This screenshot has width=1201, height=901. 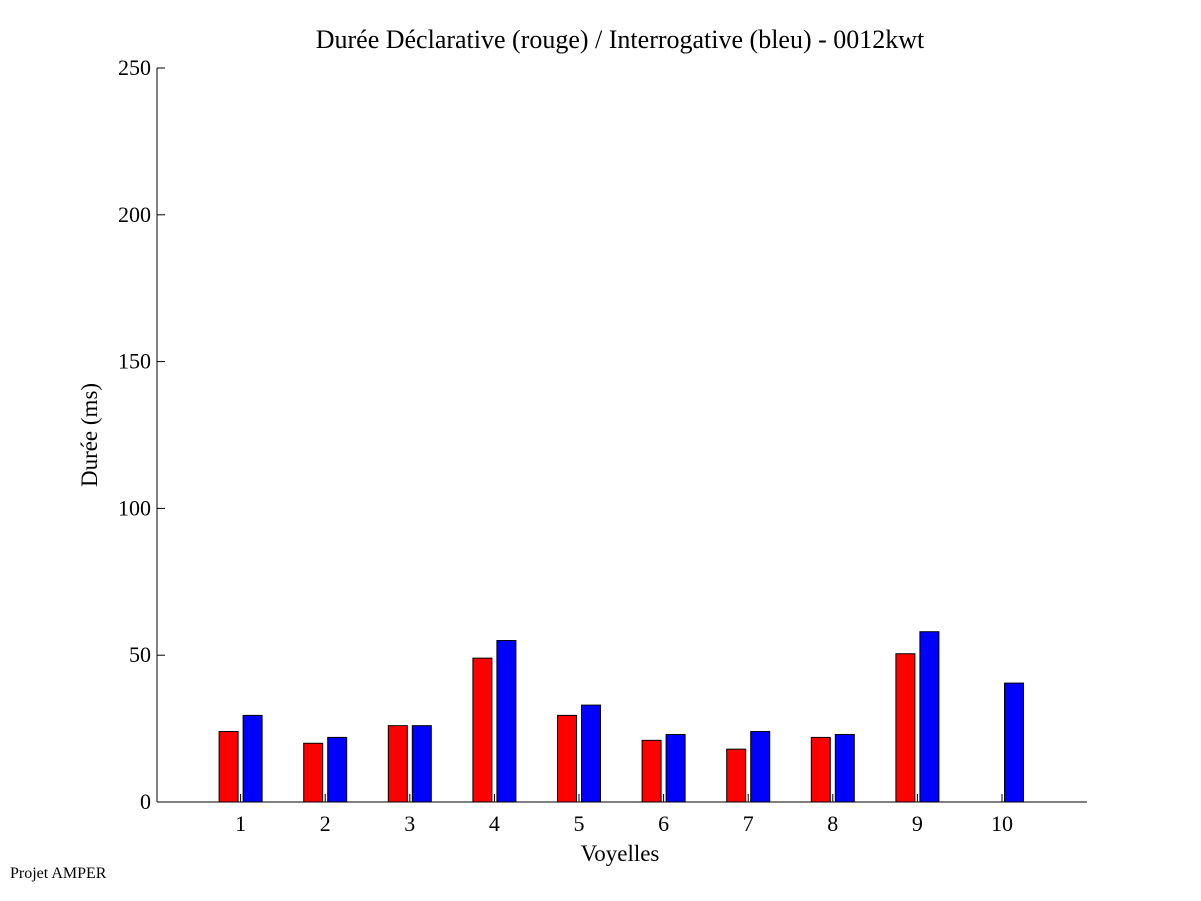 I want to click on x-tick-label: 3, so click(x=409, y=823).